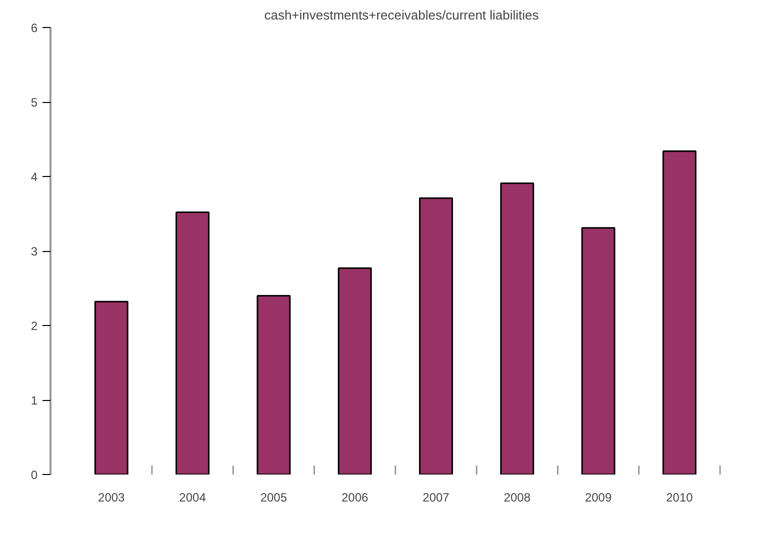 Image resolution: width=772 pixels, height=534 pixels. I want to click on x-tick-label: 2010, so click(680, 497).